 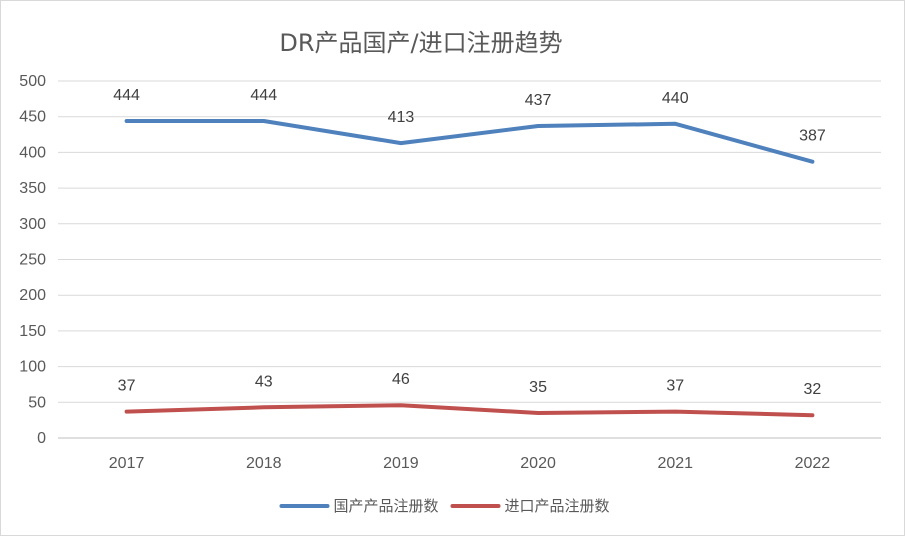 I want to click on y-tick-label: 100, so click(x=32, y=367).